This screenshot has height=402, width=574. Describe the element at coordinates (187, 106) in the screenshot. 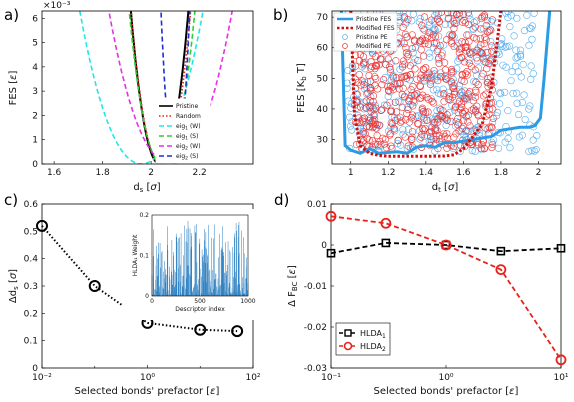

I see `legend-label-a: Pristine` at that location.